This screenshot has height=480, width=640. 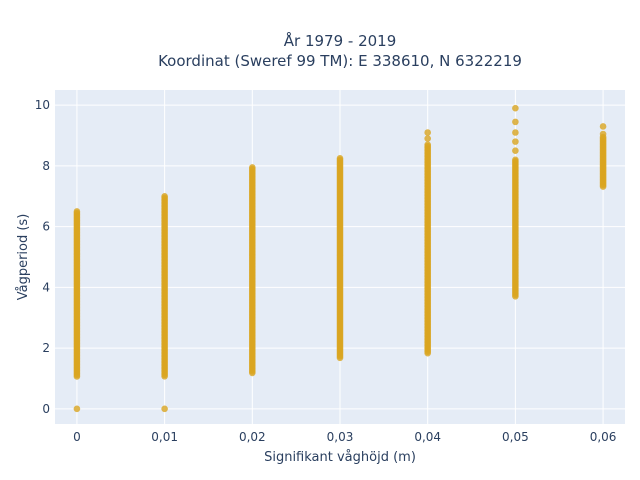 I want to click on y-tick-label: 2, so click(x=46, y=348).